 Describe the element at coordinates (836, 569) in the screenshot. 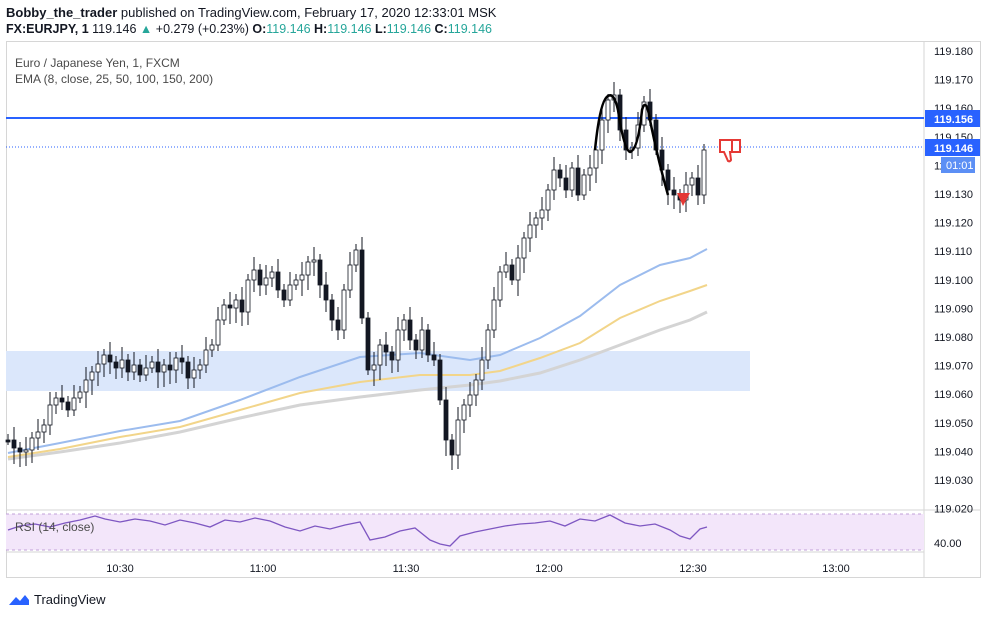

I see `time-tick-label: 13:00` at that location.